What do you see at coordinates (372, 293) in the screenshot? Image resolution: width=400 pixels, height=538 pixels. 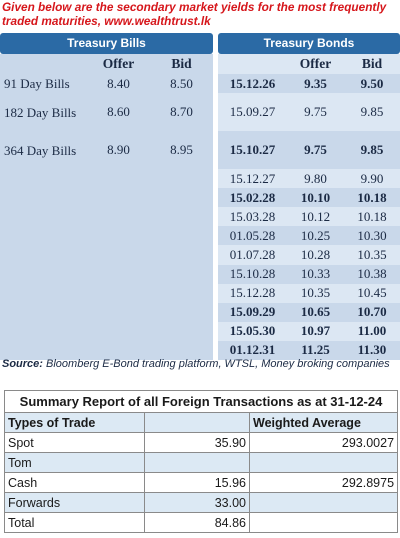 I see `bond-bid: 10.45` at bounding box center [372, 293].